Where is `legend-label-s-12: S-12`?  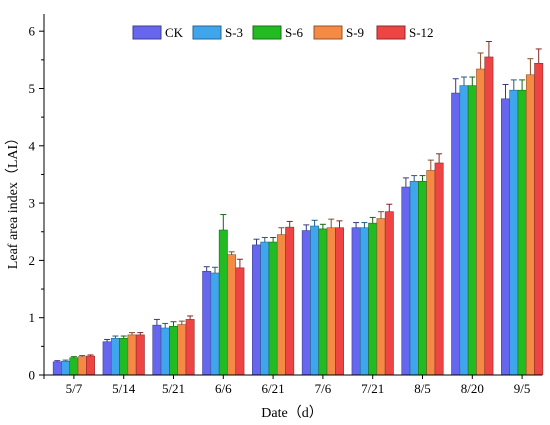 legend-label-s-12: S-12 is located at coordinates (421, 32).